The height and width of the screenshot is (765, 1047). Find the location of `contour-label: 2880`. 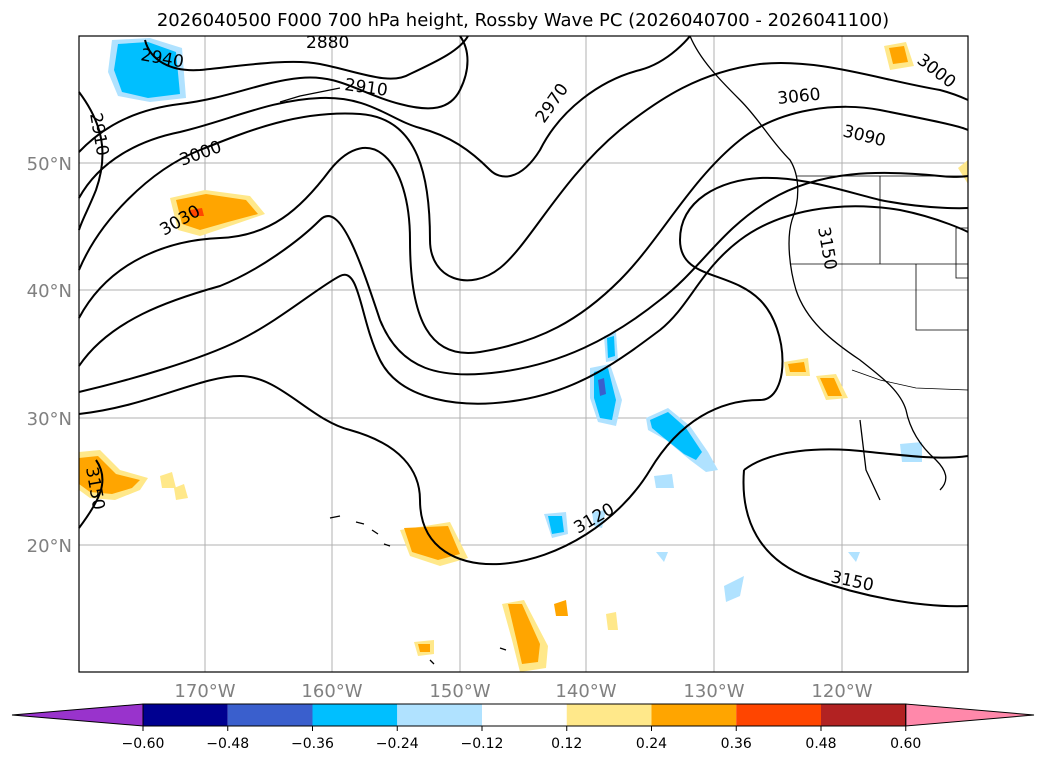

contour-label: 2880 is located at coordinates (327, 43).